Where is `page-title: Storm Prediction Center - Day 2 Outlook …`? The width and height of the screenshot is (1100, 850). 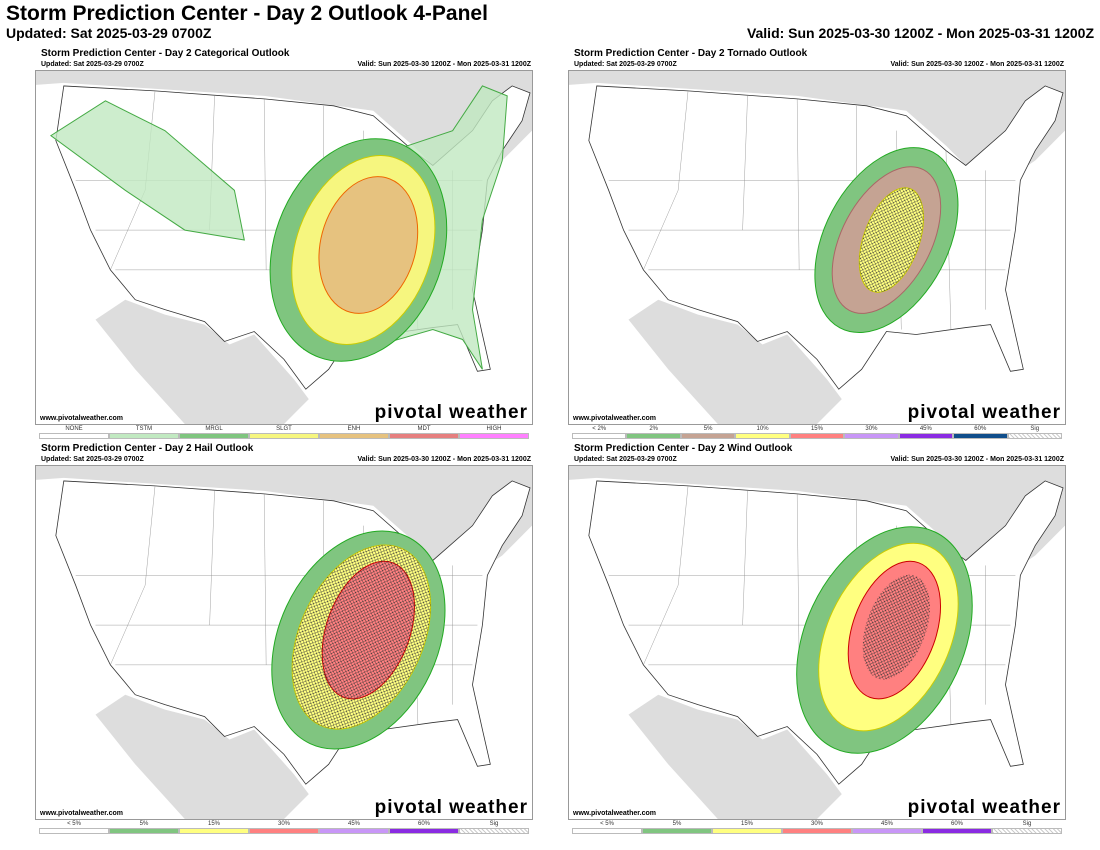 page-title: Storm Prediction Center - Day 2 Outlook … is located at coordinates (247, 13).